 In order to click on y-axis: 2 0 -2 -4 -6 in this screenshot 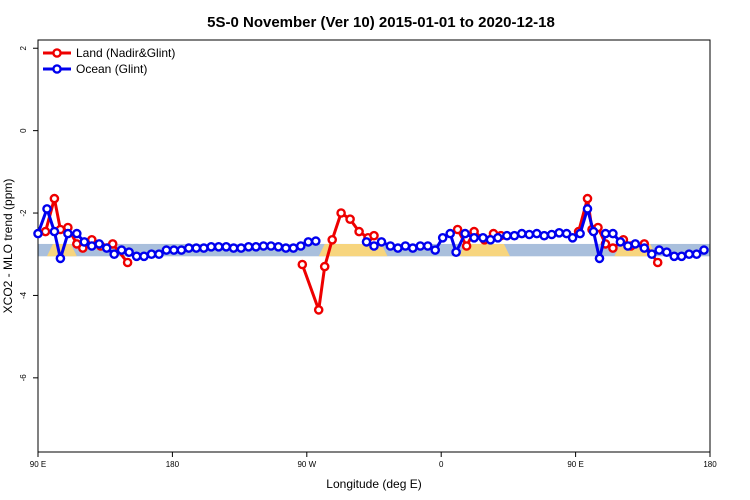, I will do `click(28, 213)`.